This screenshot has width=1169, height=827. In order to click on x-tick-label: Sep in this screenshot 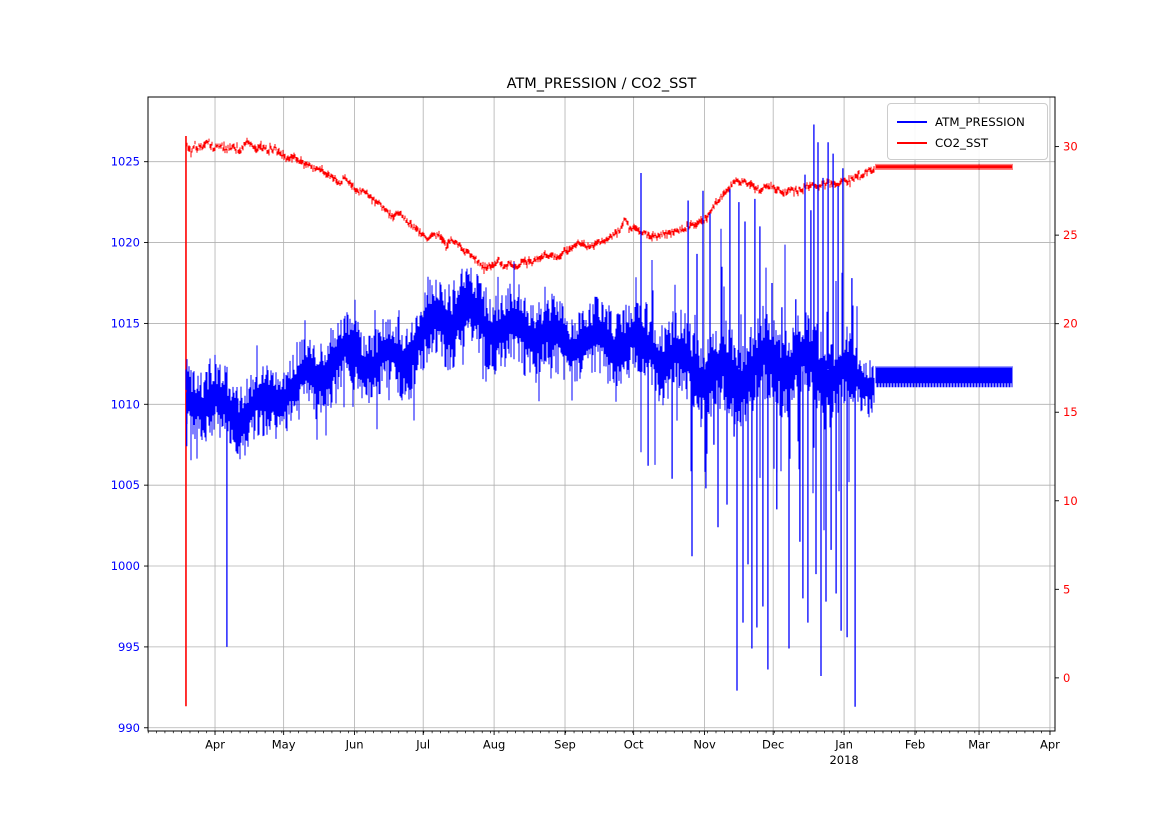, I will do `click(565, 745)`.